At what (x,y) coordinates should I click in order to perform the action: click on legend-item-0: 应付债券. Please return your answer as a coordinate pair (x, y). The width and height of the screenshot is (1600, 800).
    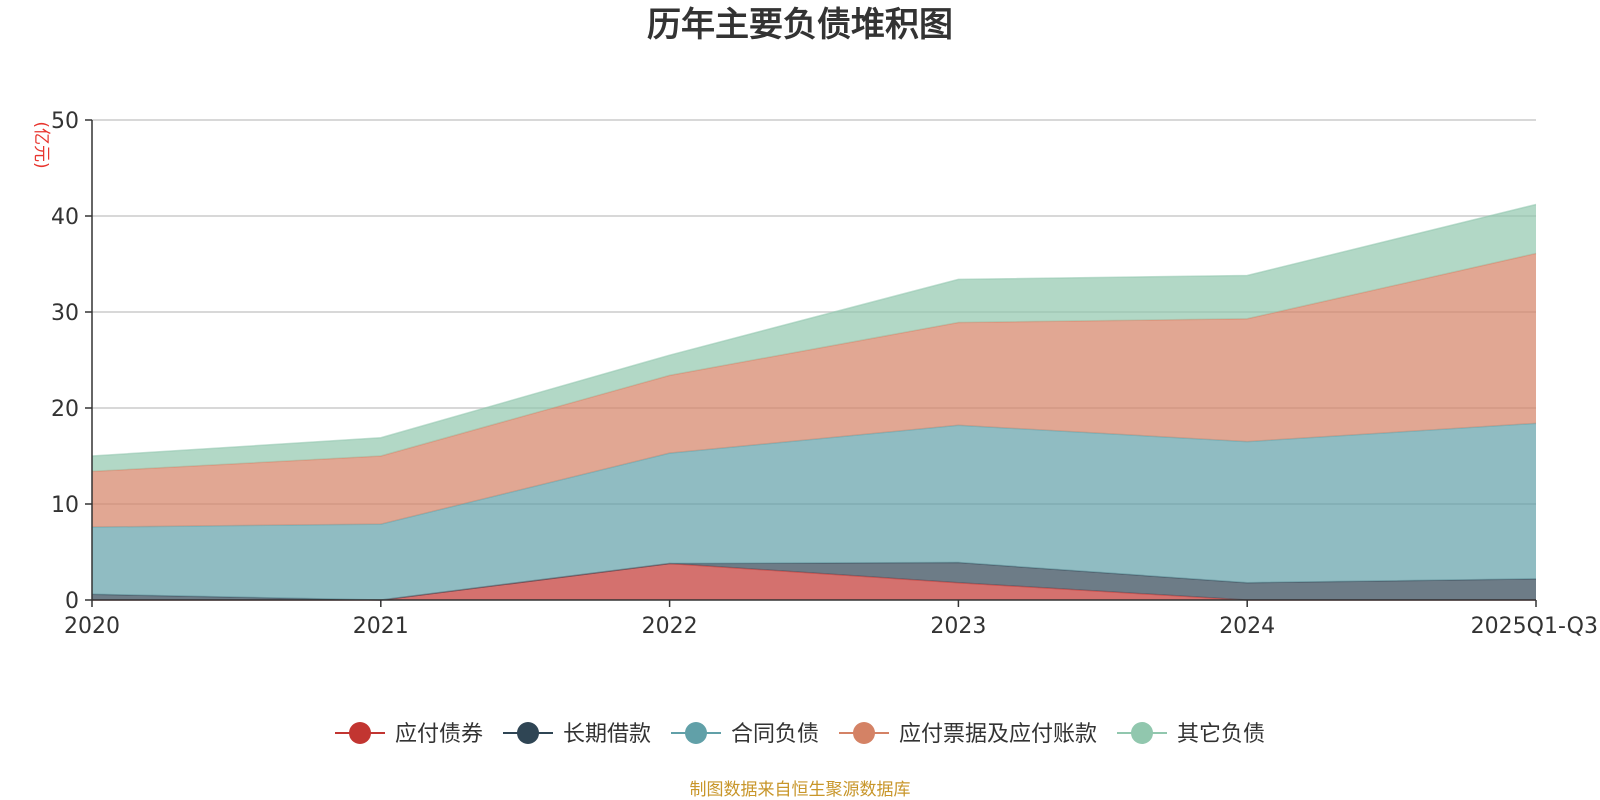
    Looking at the image, I should click on (409, 734).